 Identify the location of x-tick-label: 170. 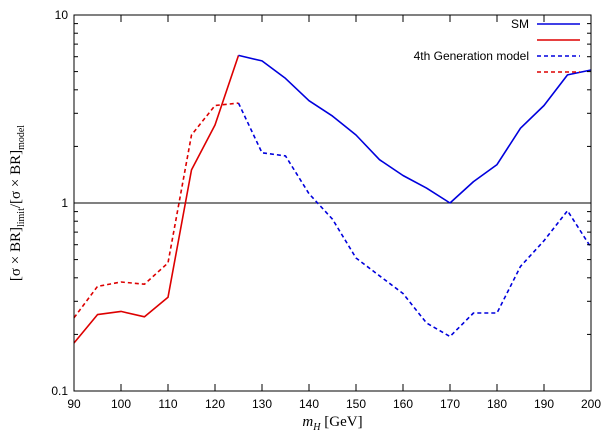
(450, 404).